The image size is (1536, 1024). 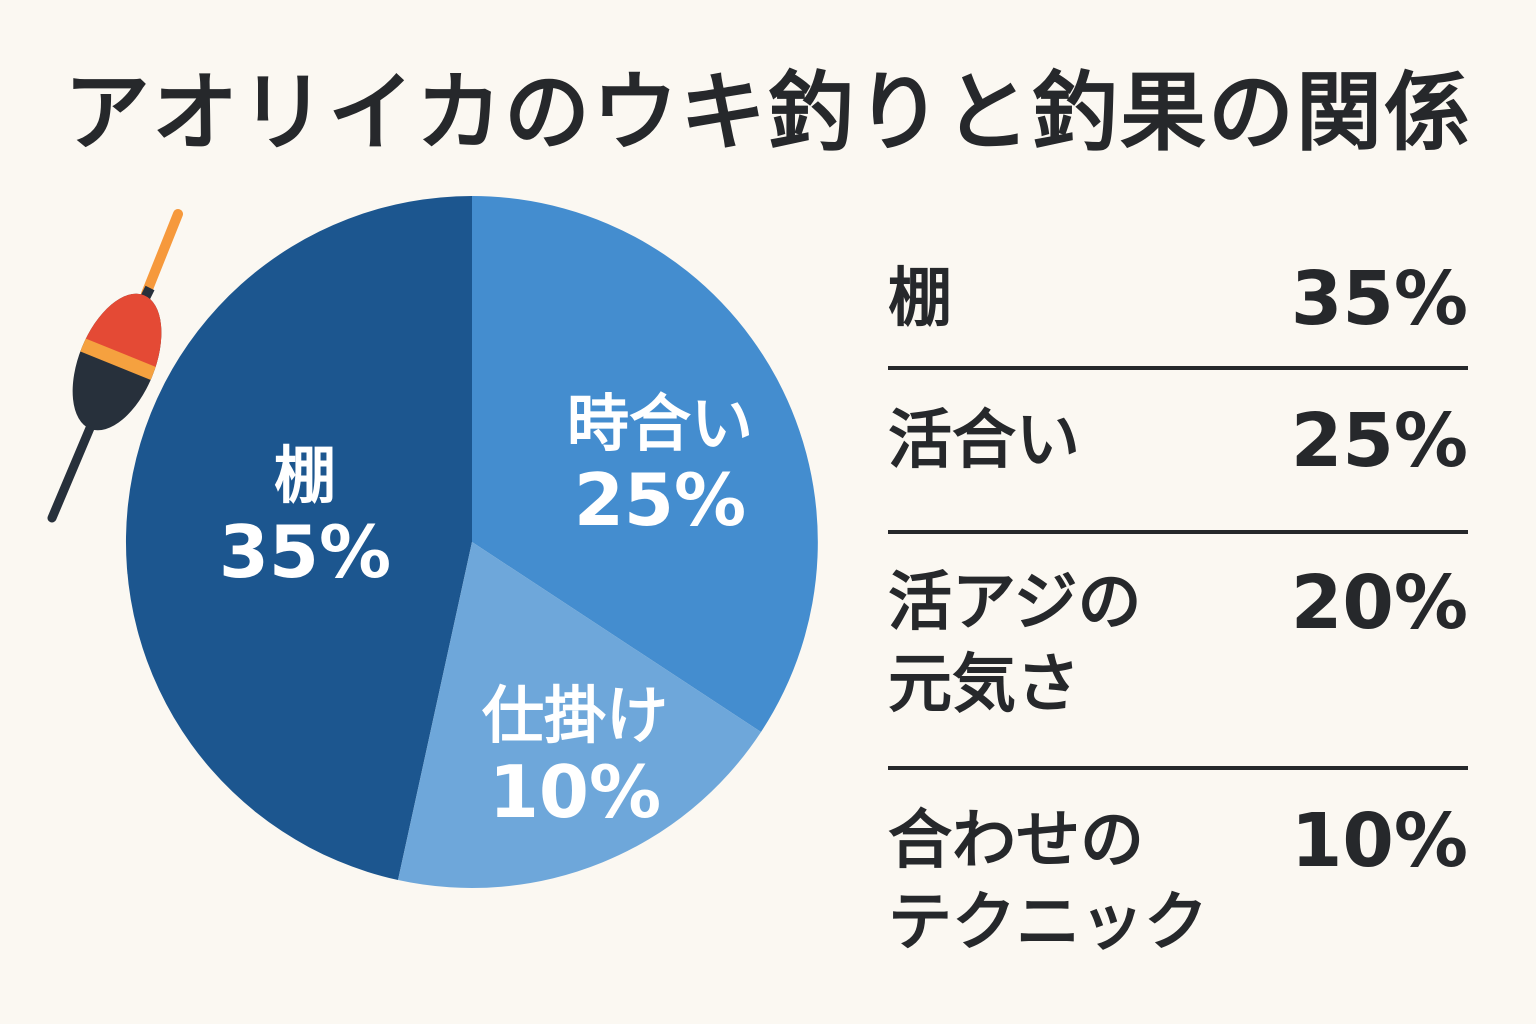 What do you see at coordinates (1178, 452) in the screenshot?
I see `legend-row: 活合い 25%` at bounding box center [1178, 452].